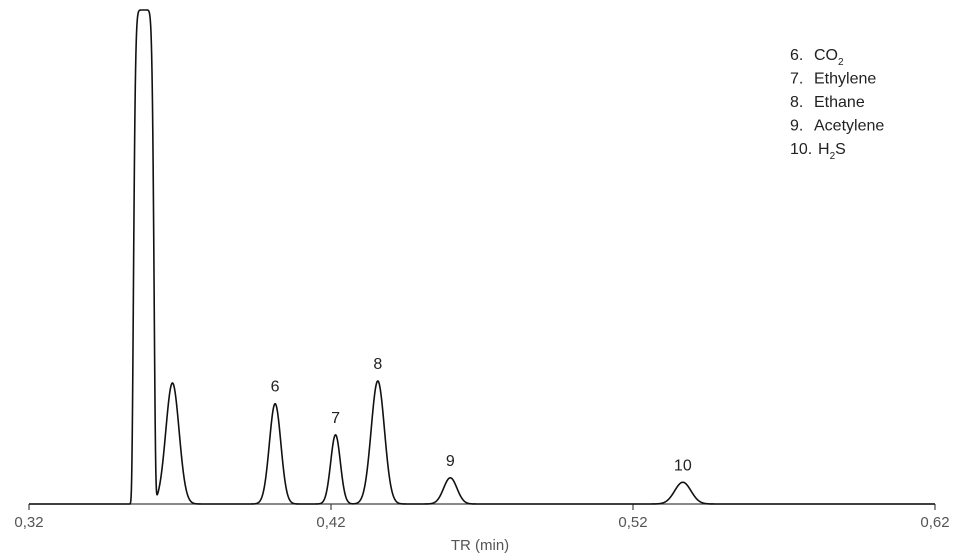  What do you see at coordinates (481, 415) in the screenshot?
I see `peak-labels: 6 7 8 9 10` at bounding box center [481, 415].